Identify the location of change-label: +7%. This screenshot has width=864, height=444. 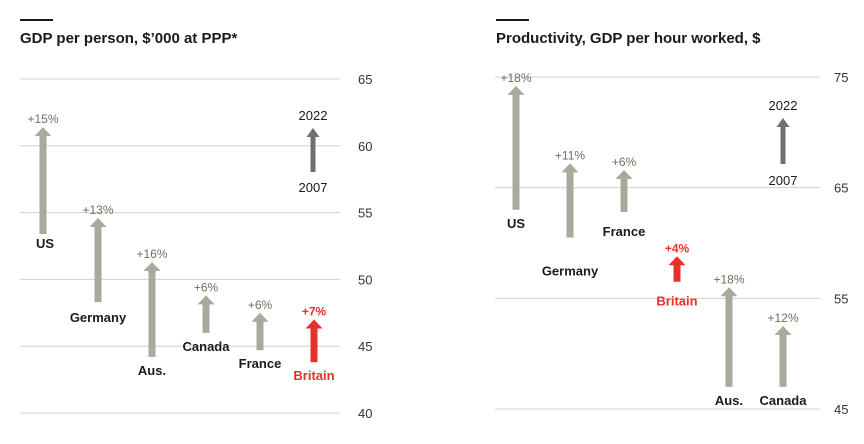
(314, 311).